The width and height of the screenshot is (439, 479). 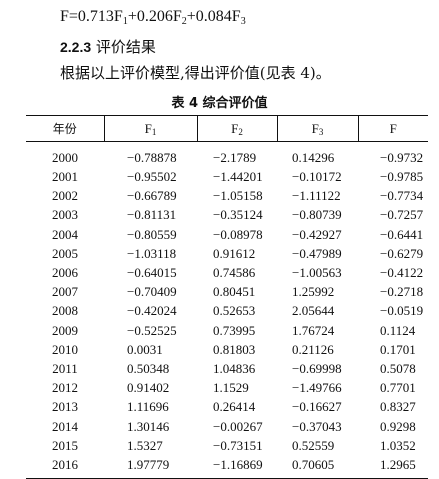 I want to click on cell-f3: 0.14296, so click(x=313, y=157).